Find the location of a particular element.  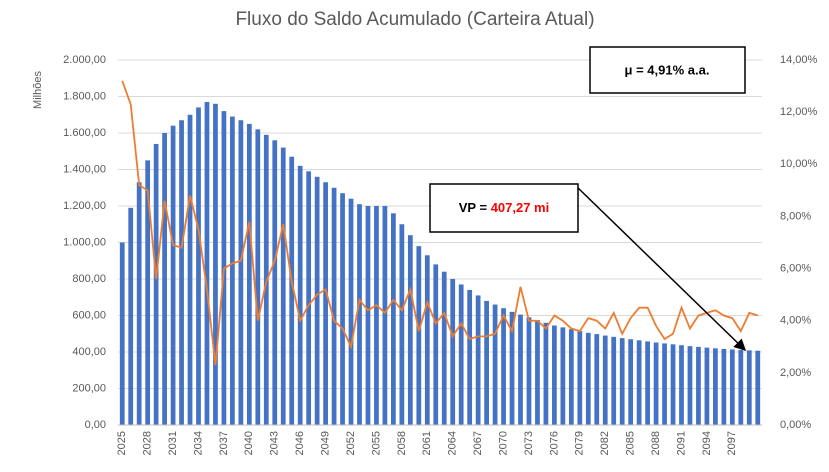

x-tick-label: 2076 is located at coordinates (554, 443).